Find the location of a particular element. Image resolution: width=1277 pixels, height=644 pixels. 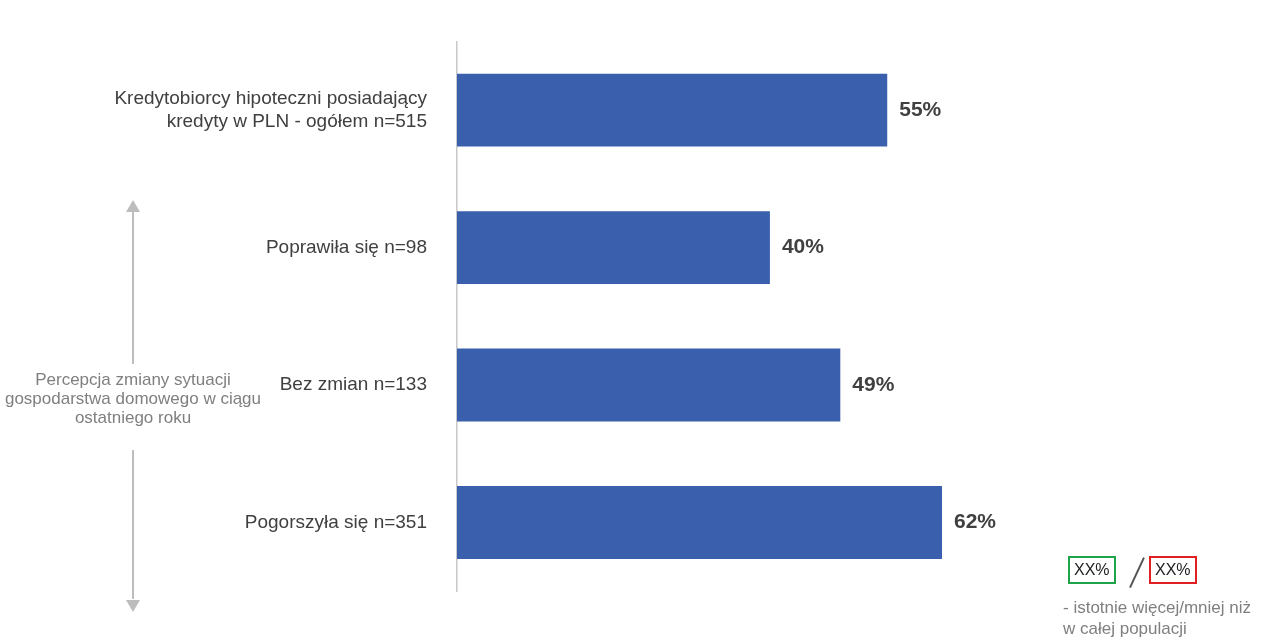

text: Percepcja zmiany sytuacji gospodarstwa domowego w ciągu ostatniego roku is located at coordinates (133, 398).